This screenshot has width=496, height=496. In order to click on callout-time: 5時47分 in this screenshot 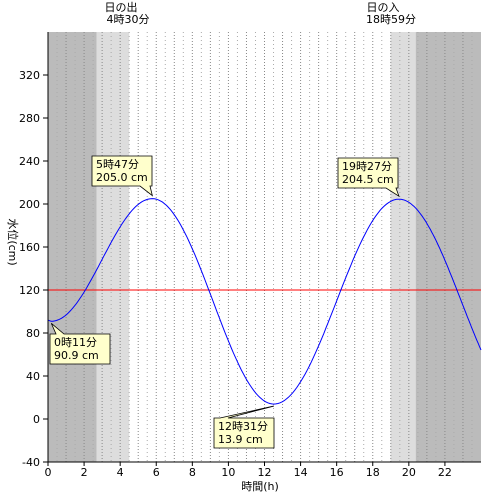, I will do `click(117, 164)`.